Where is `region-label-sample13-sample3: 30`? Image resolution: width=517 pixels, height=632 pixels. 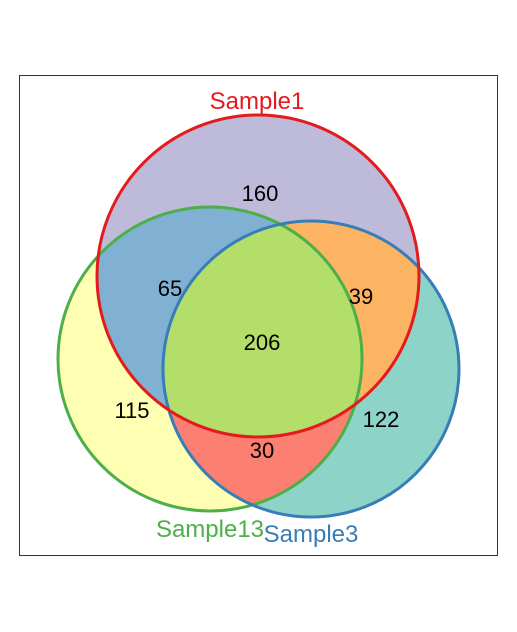
region-label-sample13-sample3: 30 is located at coordinates (262, 450).